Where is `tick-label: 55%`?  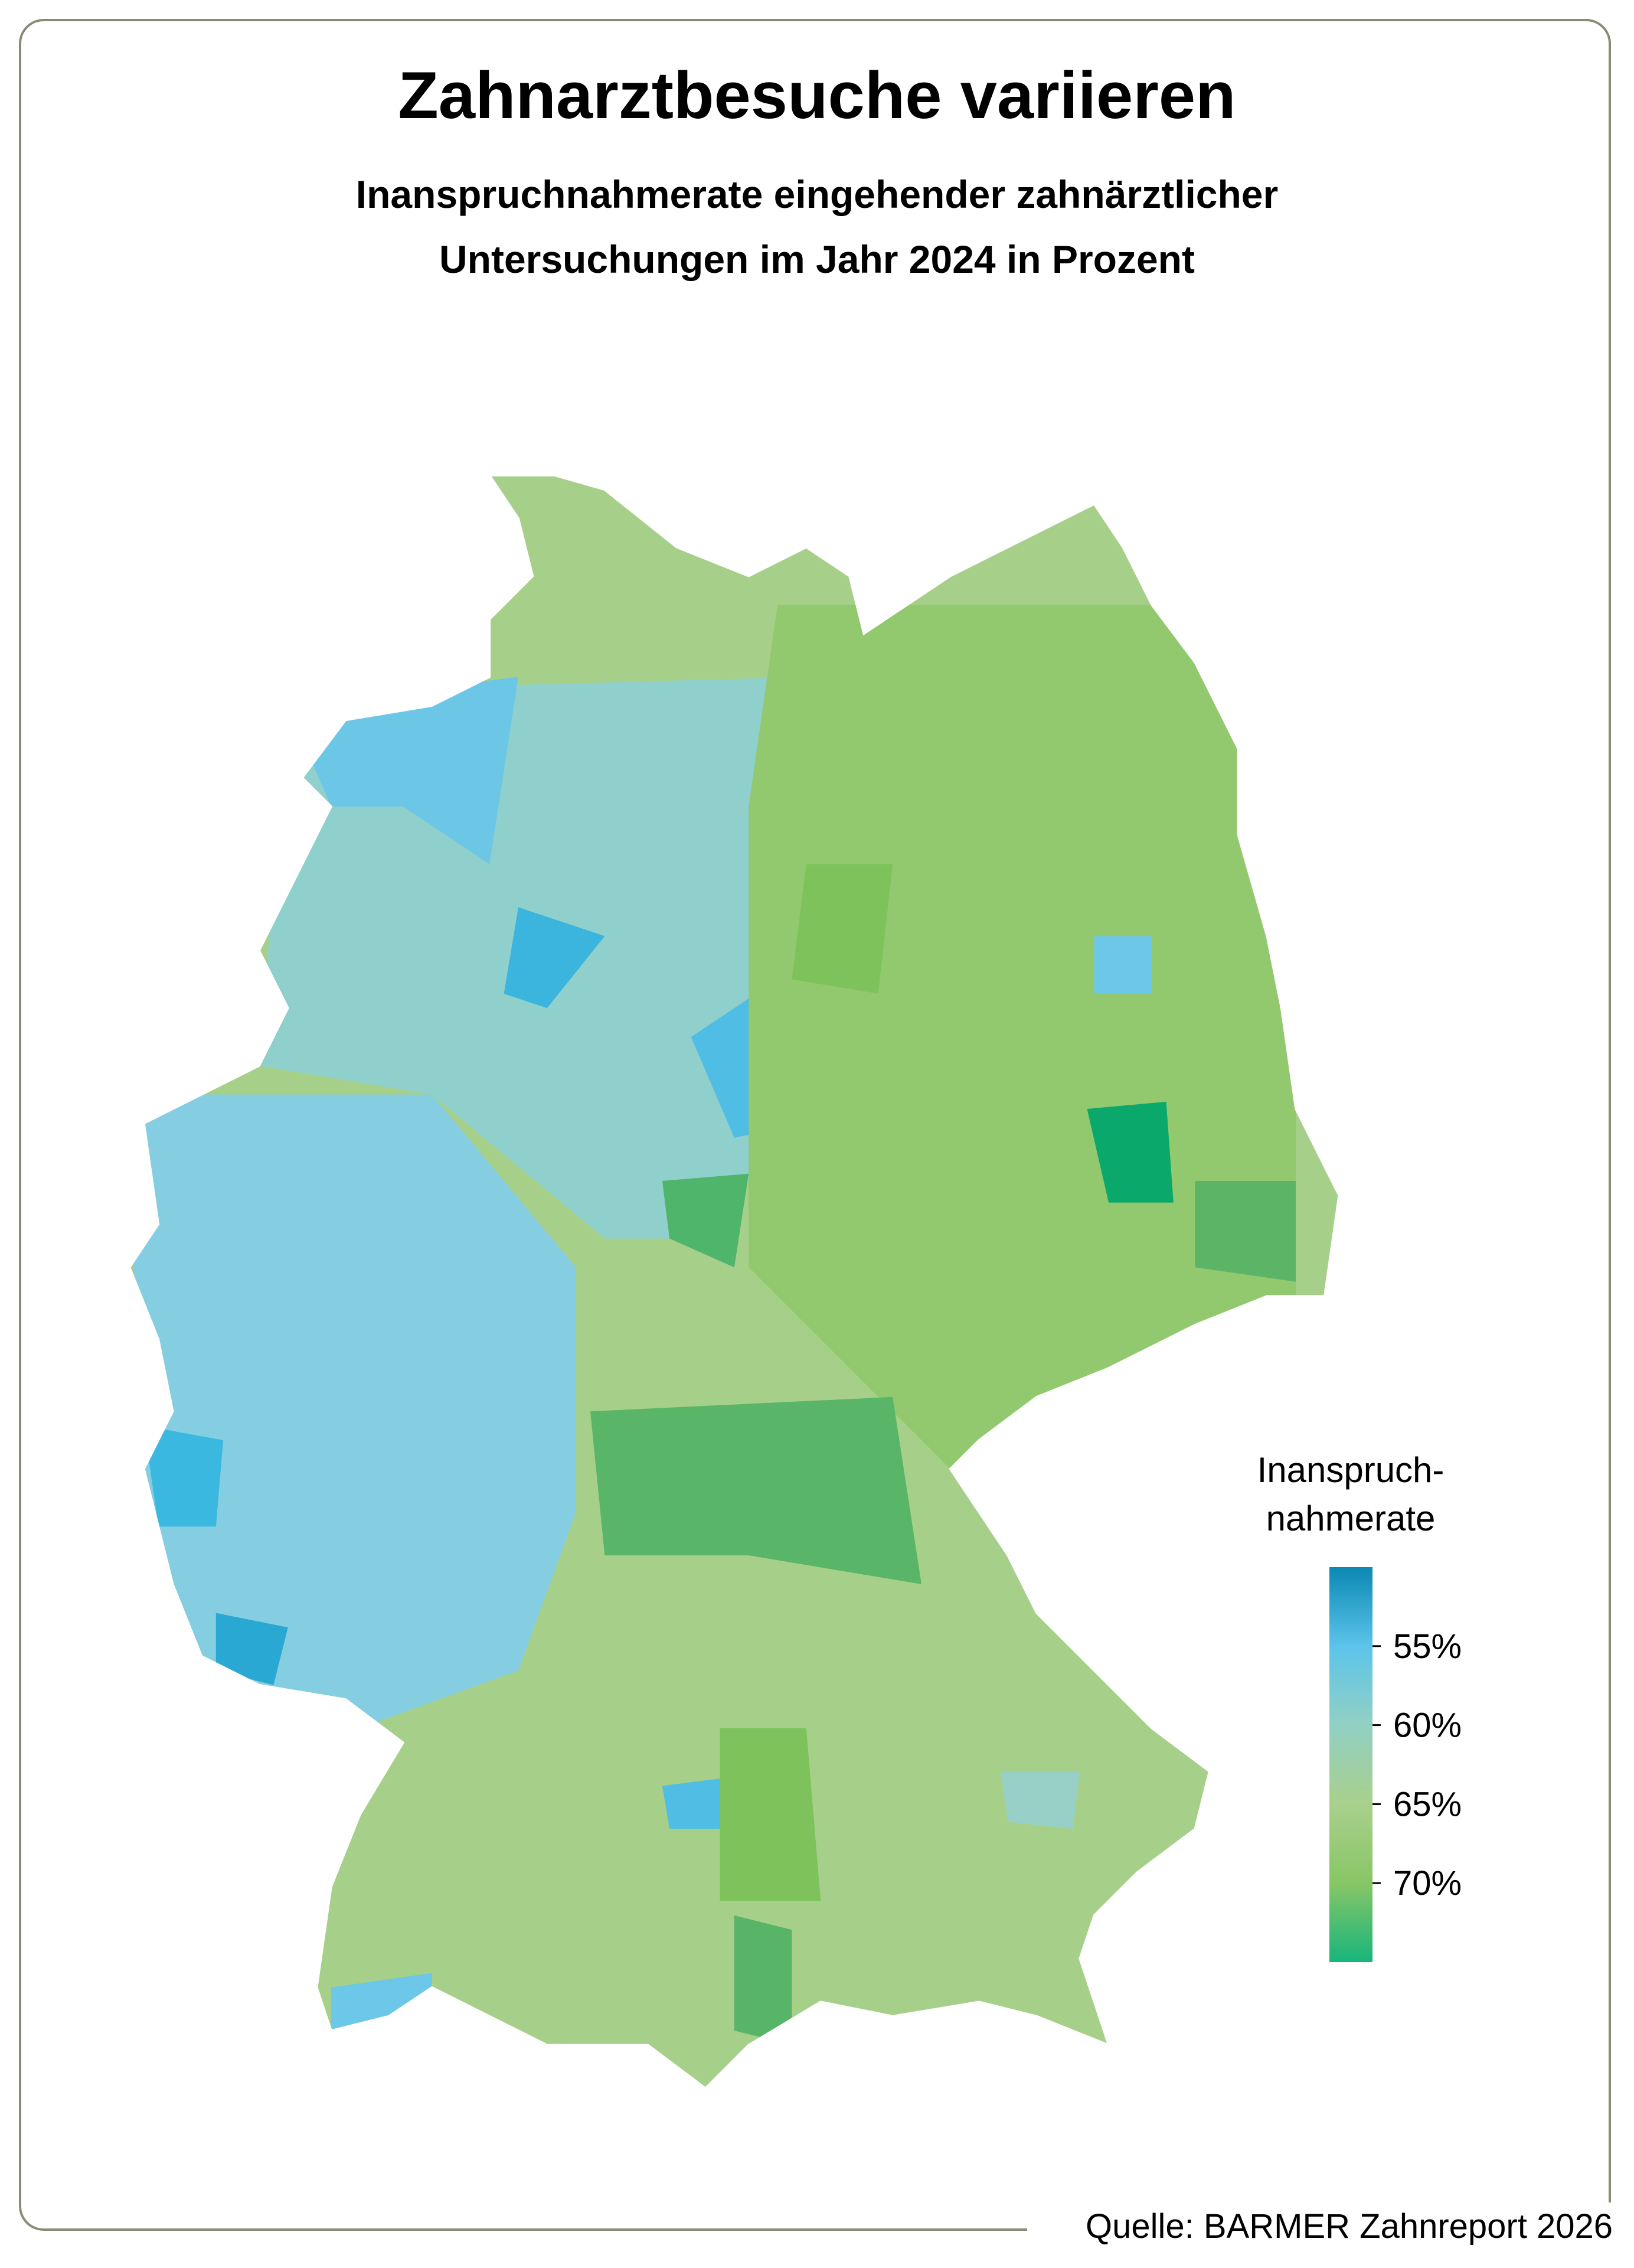
tick-label: 55% is located at coordinates (1427, 1647).